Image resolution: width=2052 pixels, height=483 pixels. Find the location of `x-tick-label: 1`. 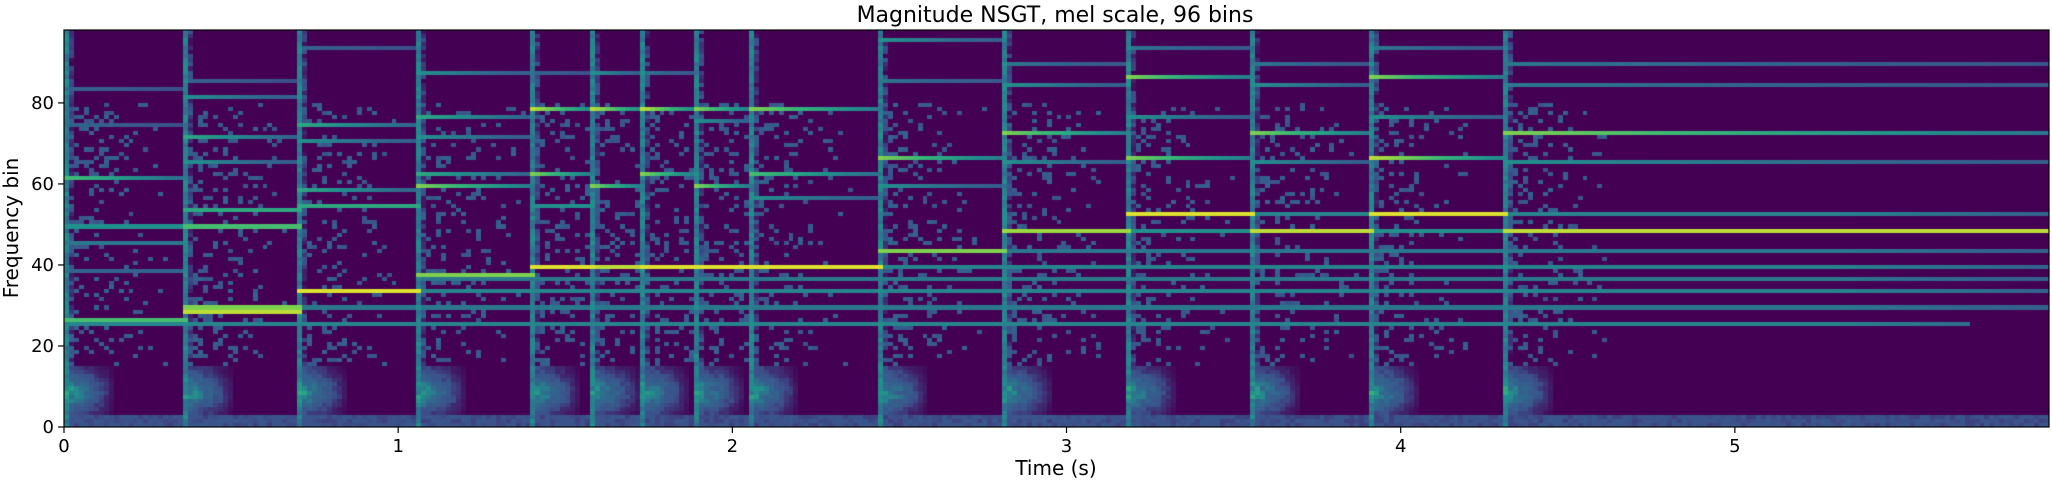

x-tick-label: 1 is located at coordinates (397, 446).